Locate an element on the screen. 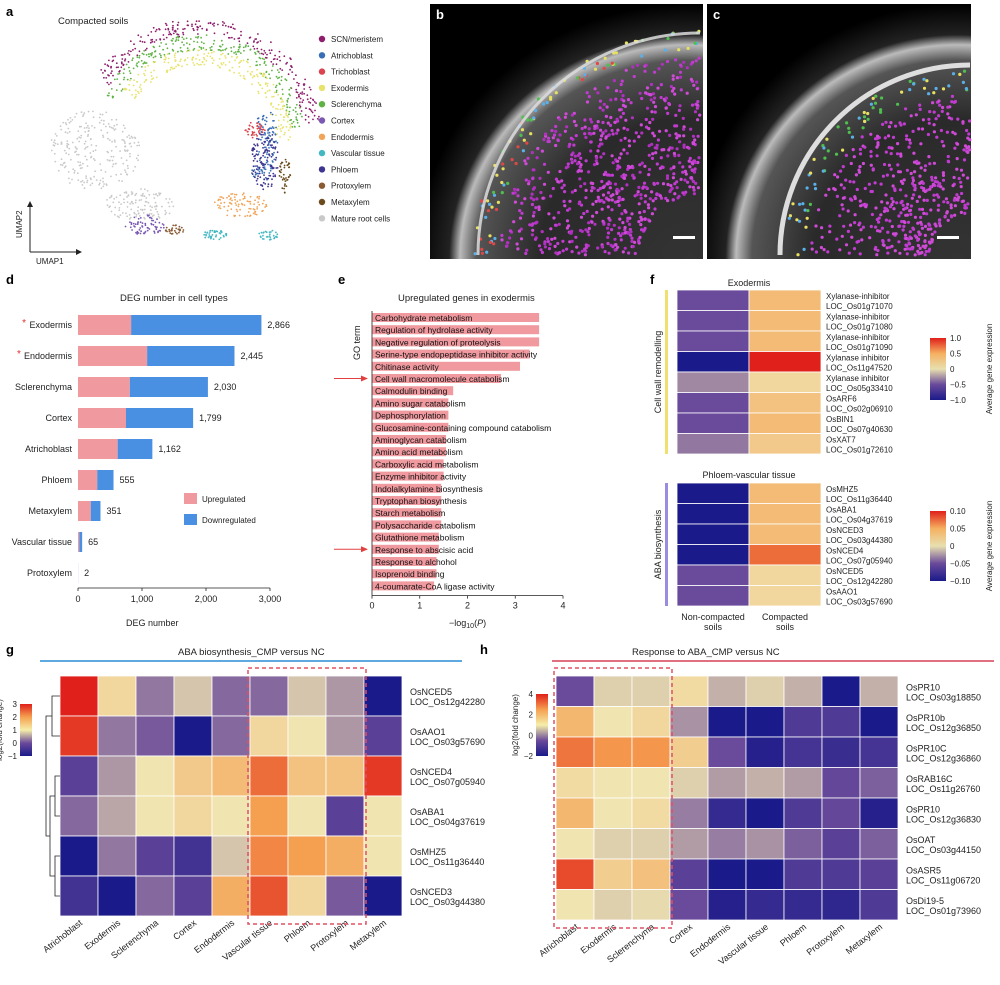 This screenshot has height=985, width=1000. f-cell is located at coordinates (713, 493).